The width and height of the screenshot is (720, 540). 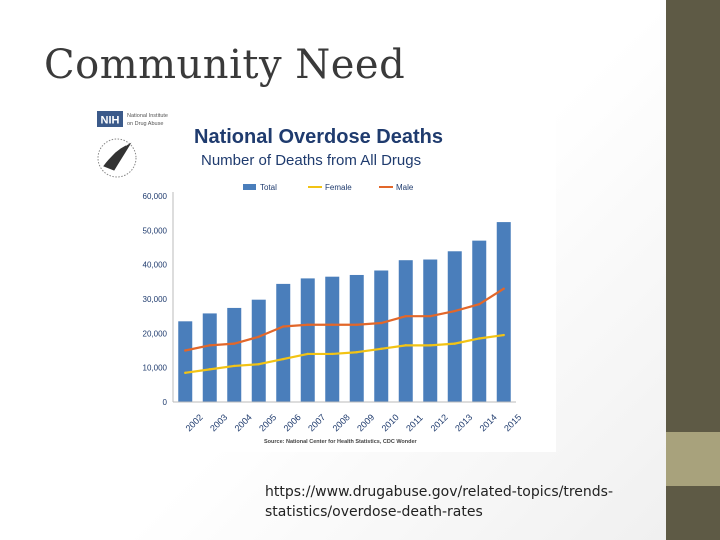 I want to click on total-bar-2010, so click(x=381, y=336).